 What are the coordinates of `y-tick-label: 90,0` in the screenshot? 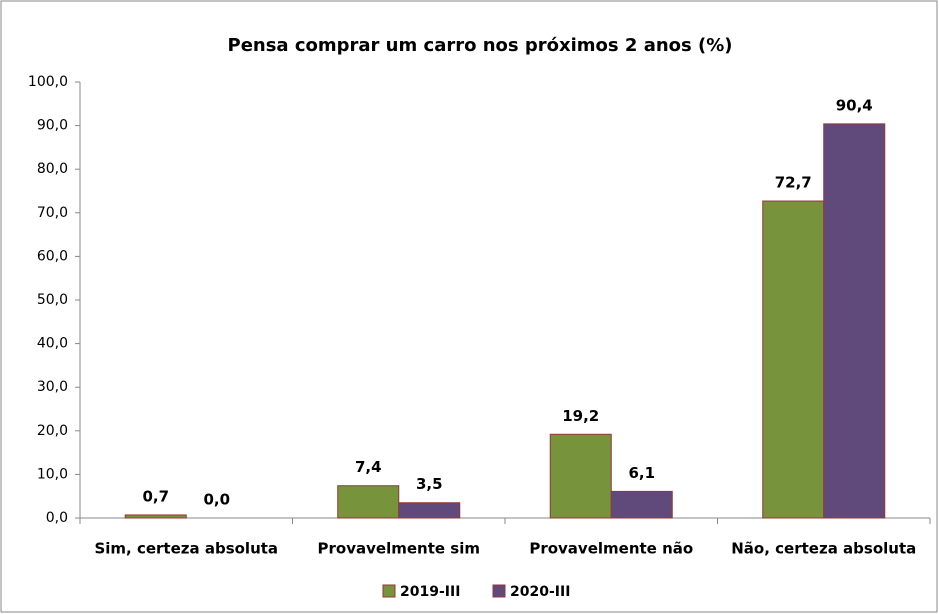 It's located at (52, 126).